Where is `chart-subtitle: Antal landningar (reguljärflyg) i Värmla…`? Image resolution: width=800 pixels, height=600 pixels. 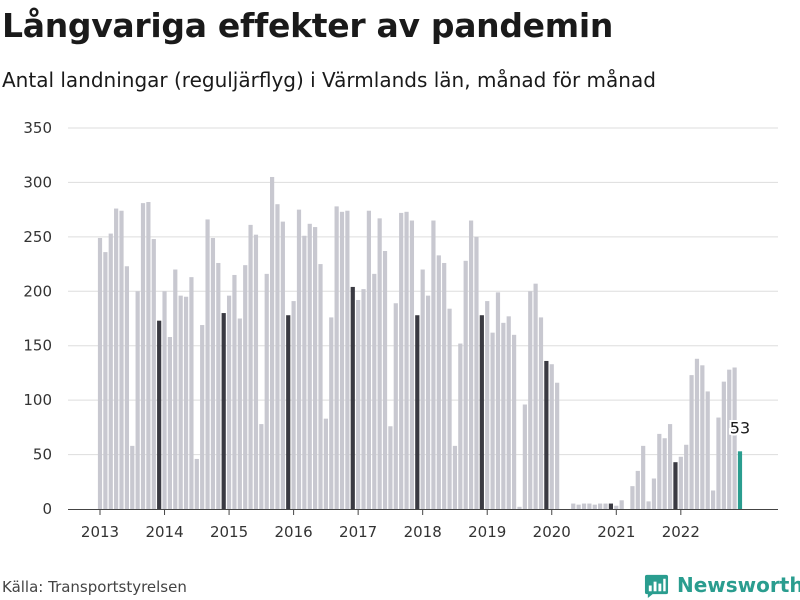 chart-subtitle: Antal landningar (reguljärflyg) i Värmla… is located at coordinates (329, 80).